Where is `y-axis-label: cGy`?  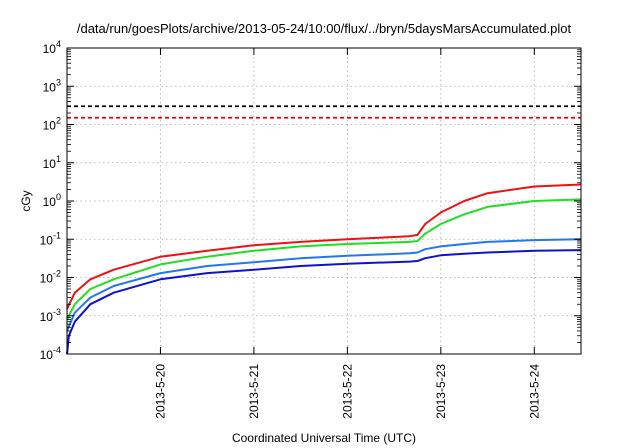 y-axis-label: cGy is located at coordinates (26, 200).